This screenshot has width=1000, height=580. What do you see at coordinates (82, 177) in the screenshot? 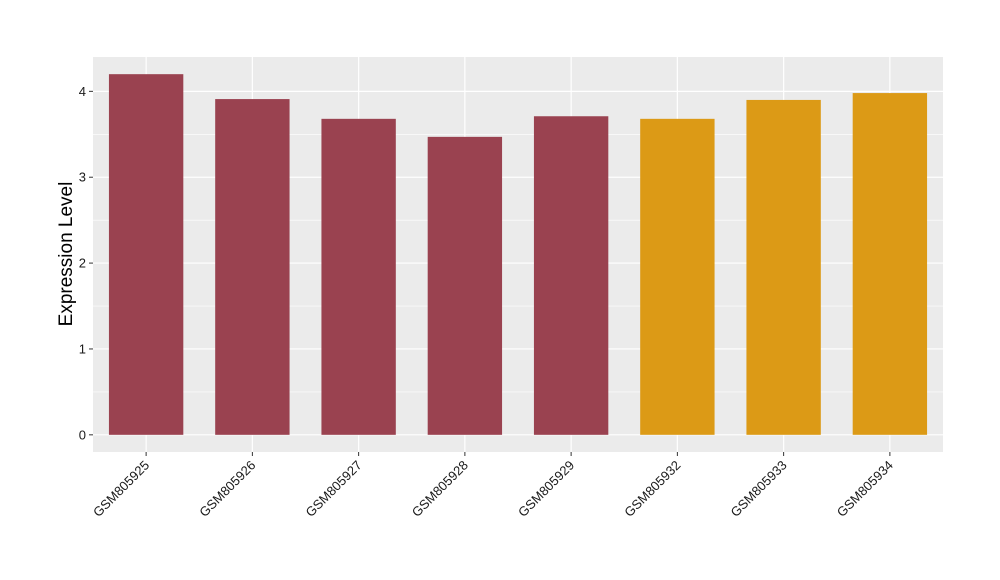
I see `y-tick-label: 3` at bounding box center [82, 177].